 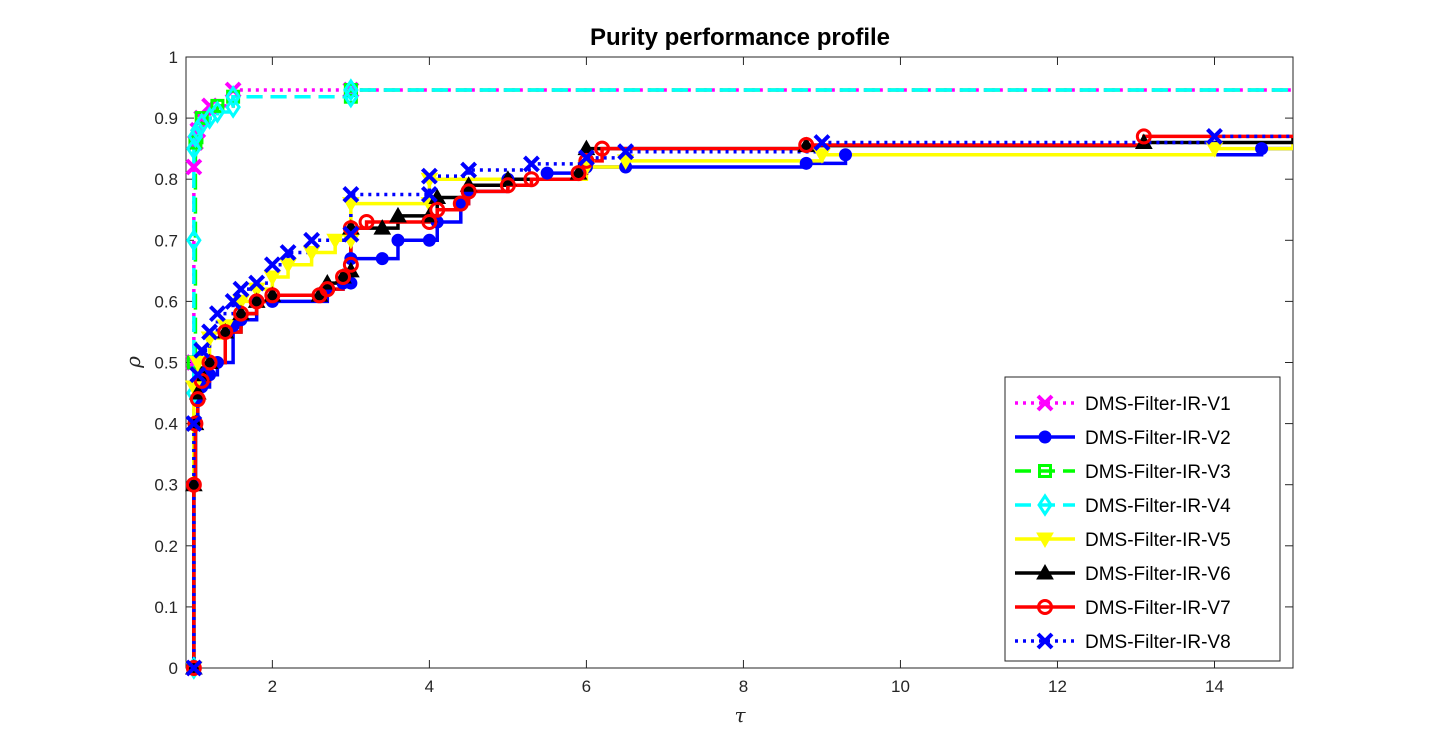 What do you see at coordinates (173, 57) in the screenshot?
I see `y-tick-label: 1` at bounding box center [173, 57].